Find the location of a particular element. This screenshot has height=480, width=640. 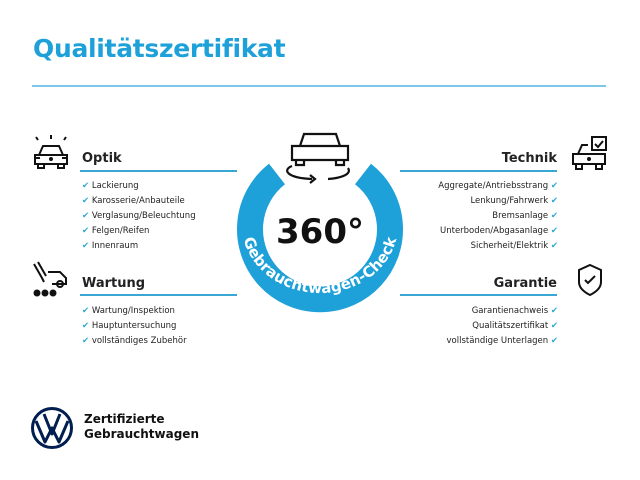

list-item: ✔ Felgen/Reifen is located at coordinates (116, 231).